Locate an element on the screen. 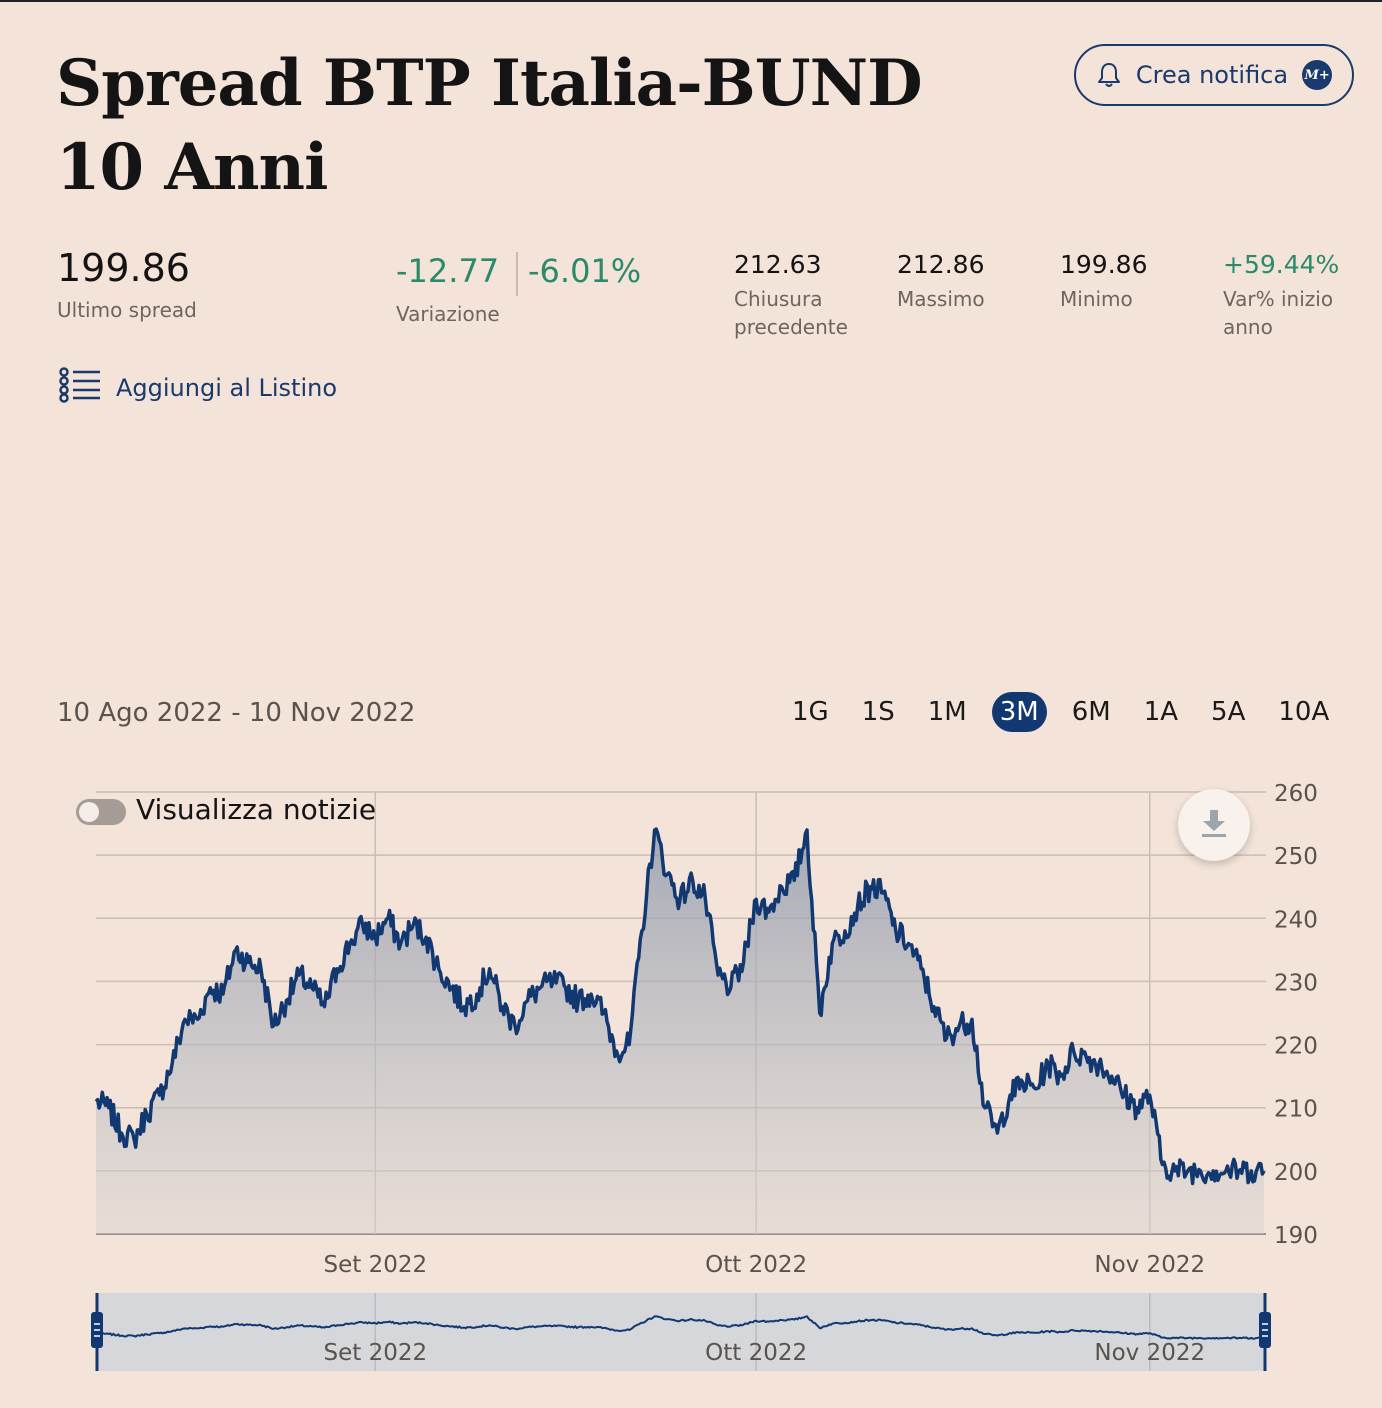  change-divider is located at coordinates (517, 274).